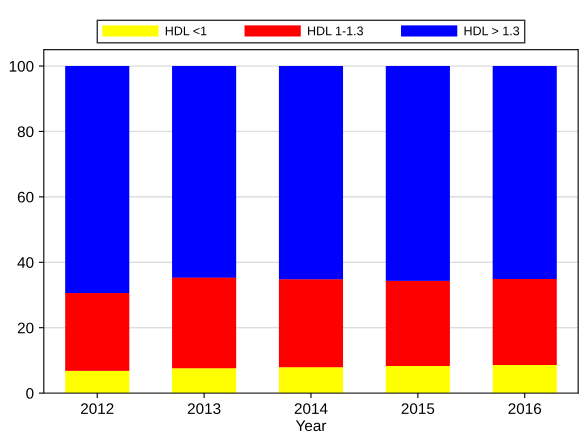  Describe the element at coordinates (311, 426) in the screenshot. I see `x-axis-title: Year` at that location.